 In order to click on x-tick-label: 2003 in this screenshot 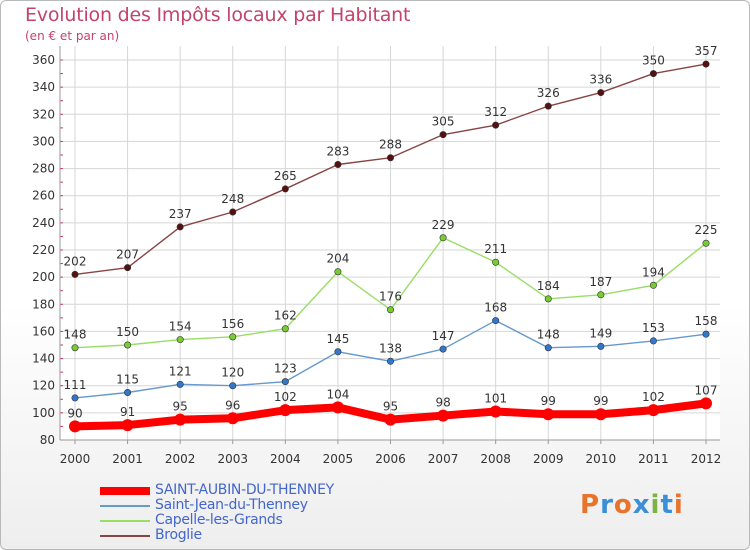, I will do `click(232, 459)`.